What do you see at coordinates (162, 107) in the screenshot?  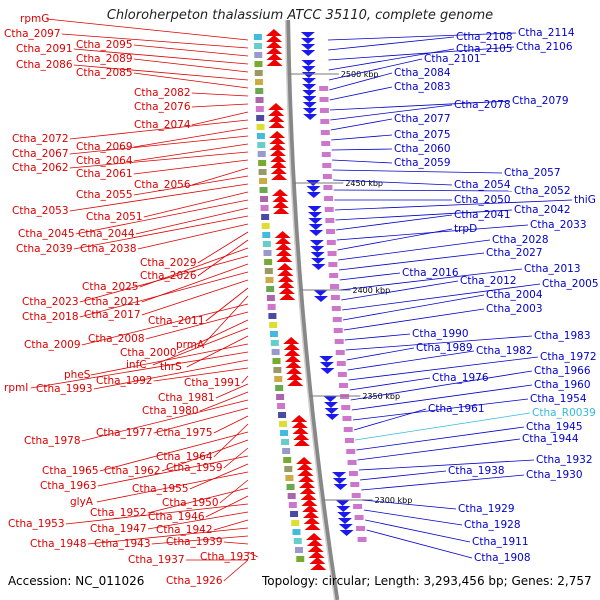 I see `left-gene-label: Ctha_2076` at bounding box center [162, 107].